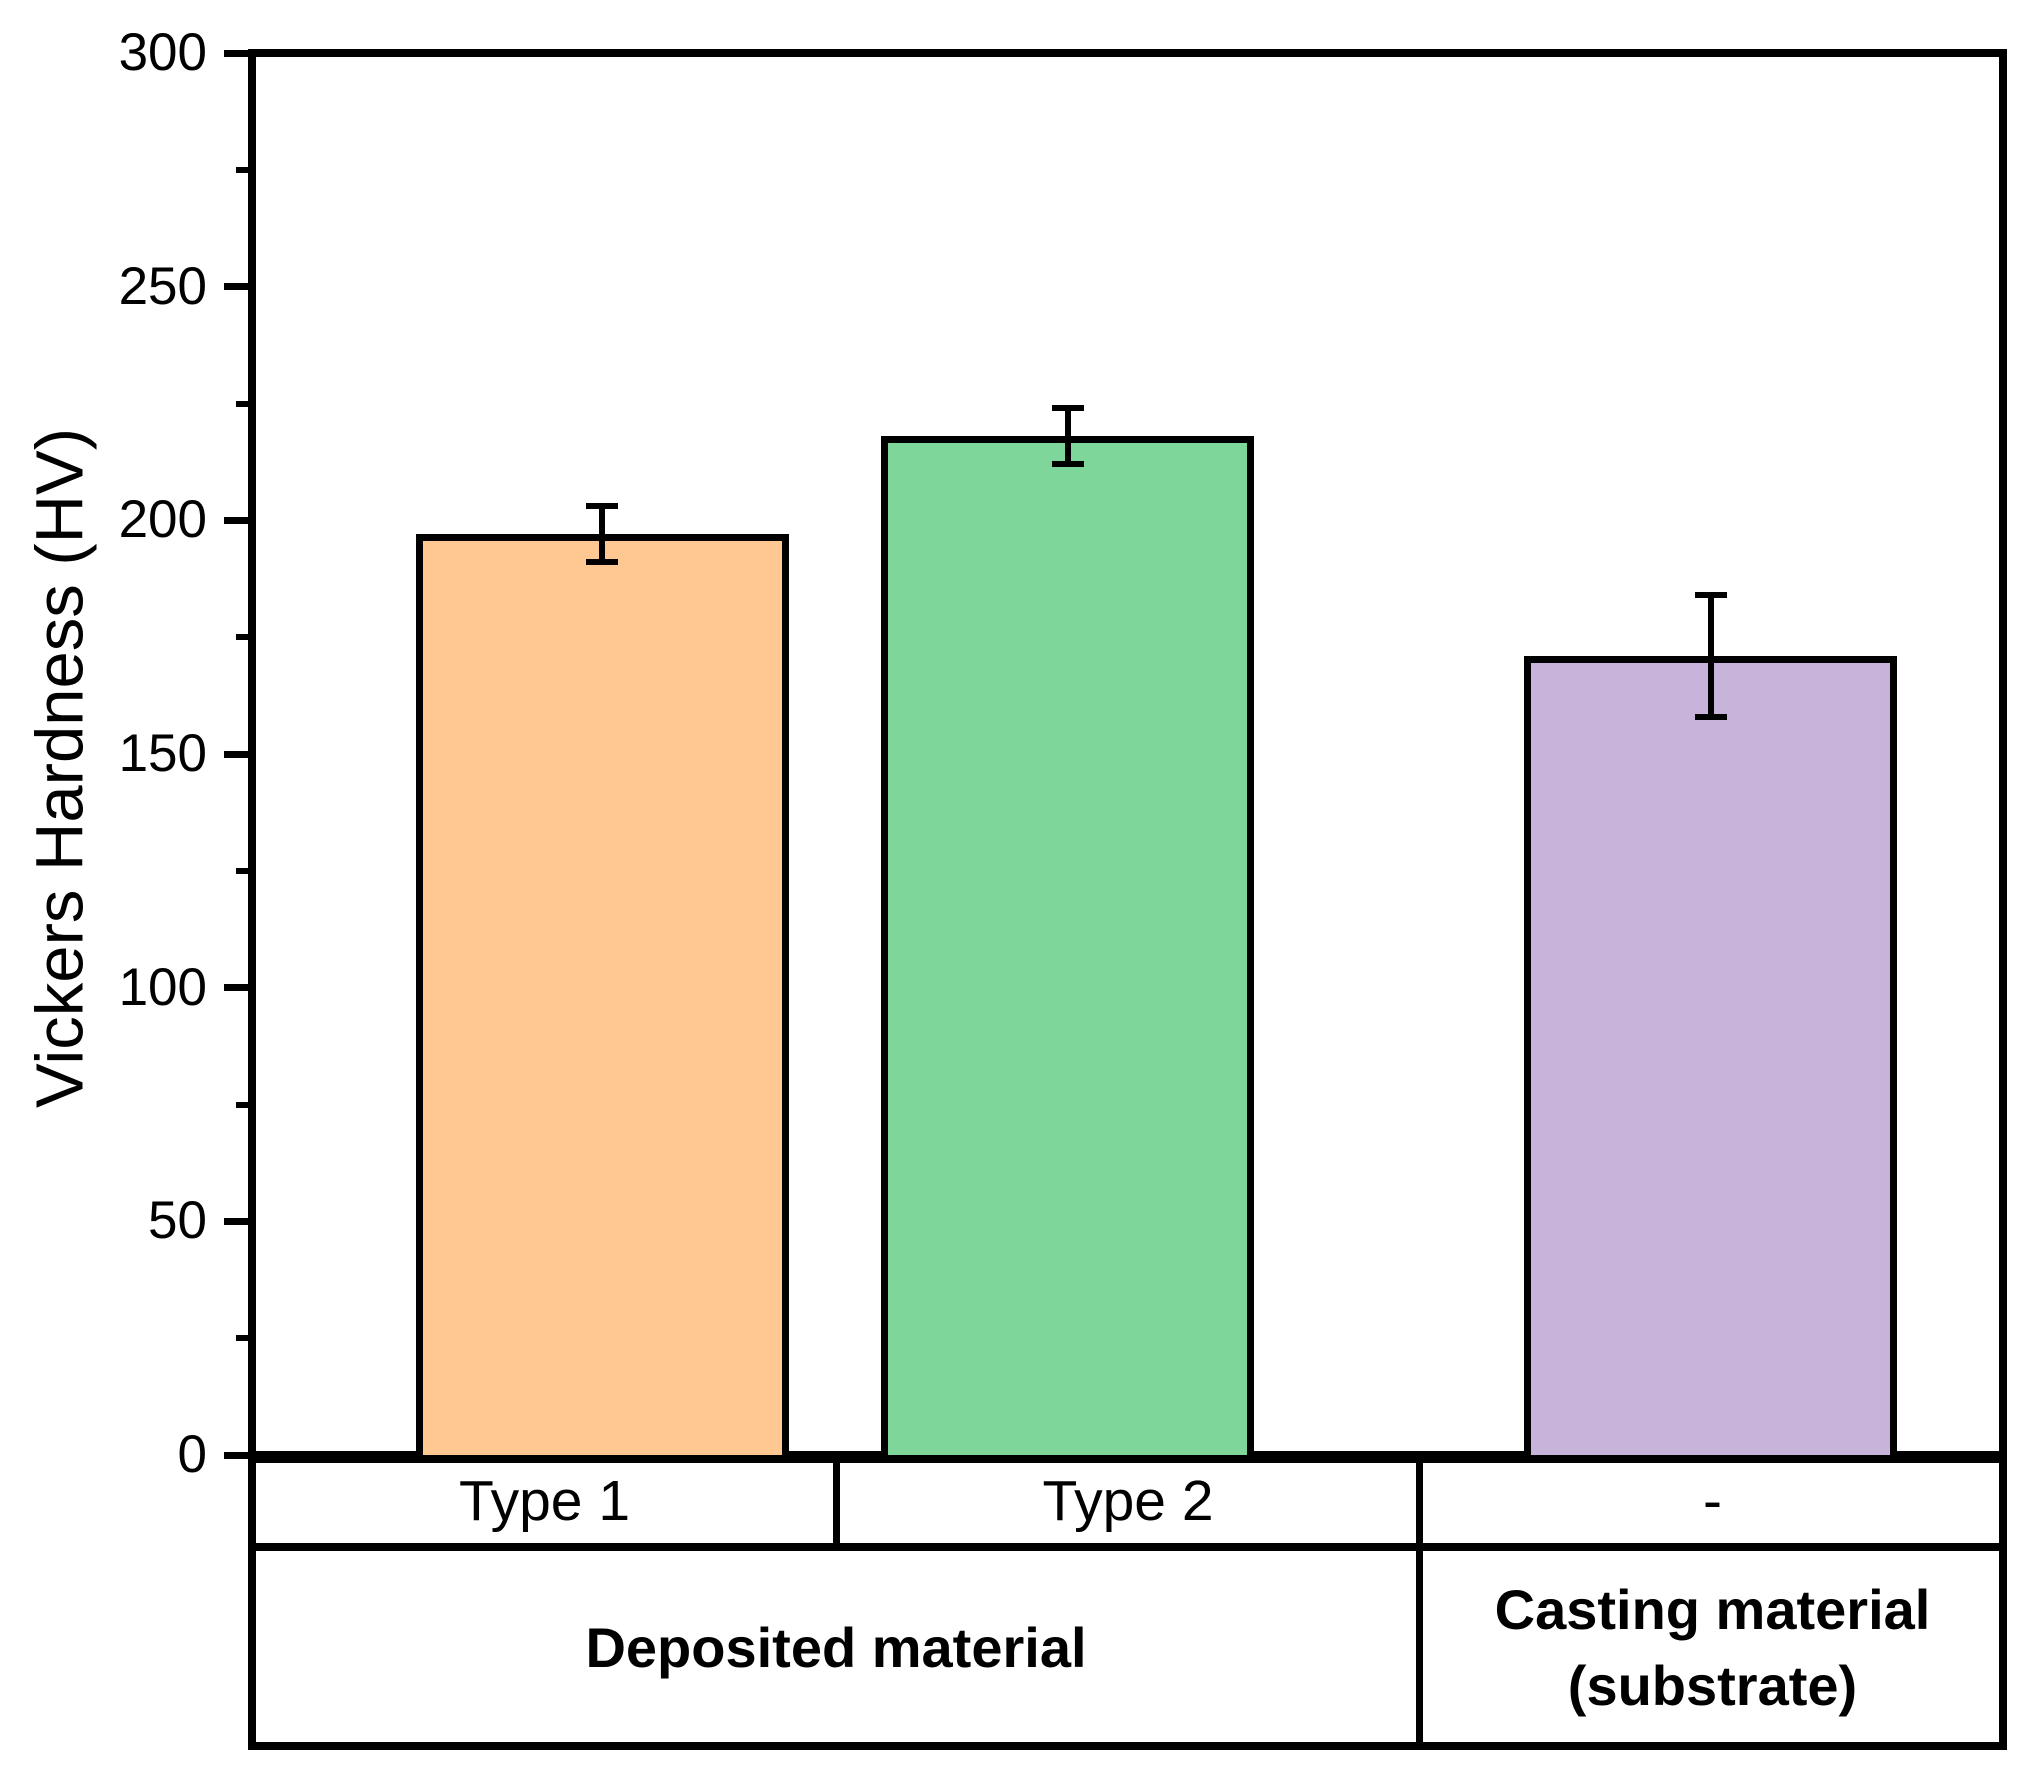 The image size is (2029, 1769). Describe the element at coordinates (1712, 1685) in the screenshot. I see `group-label-line: (substrate)` at that location.